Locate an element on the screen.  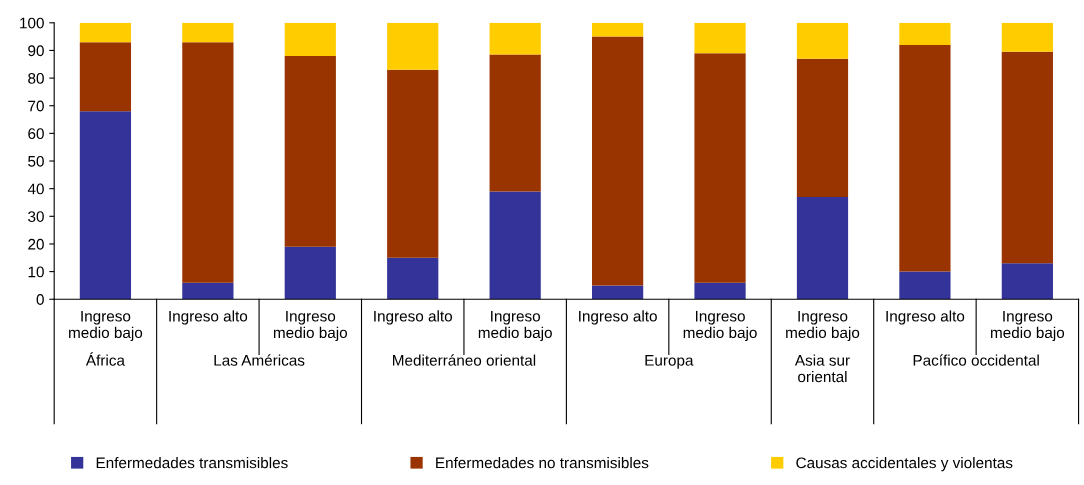
y-tick-label: 30 is located at coordinates (36, 216).